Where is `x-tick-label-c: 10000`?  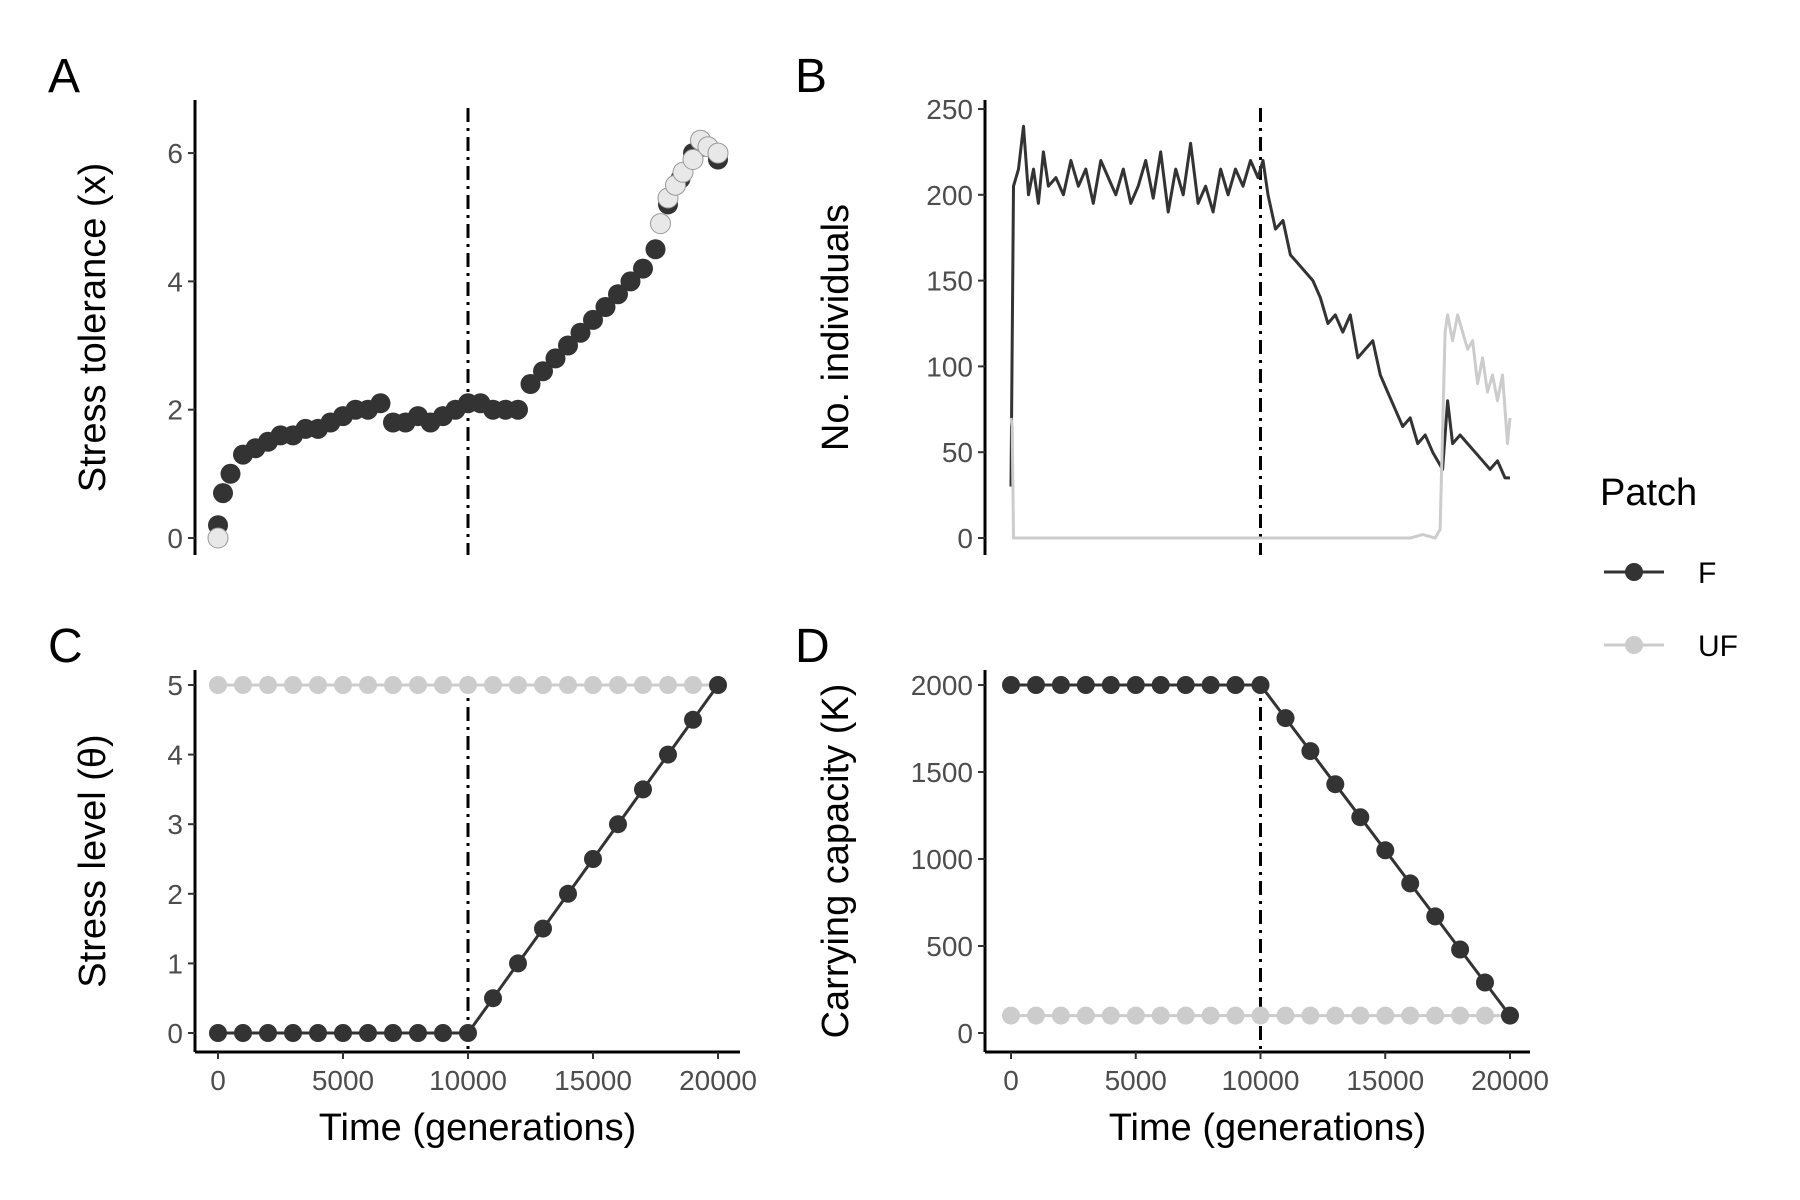 x-tick-label-c: 10000 is located at coordinates (468, 1080).